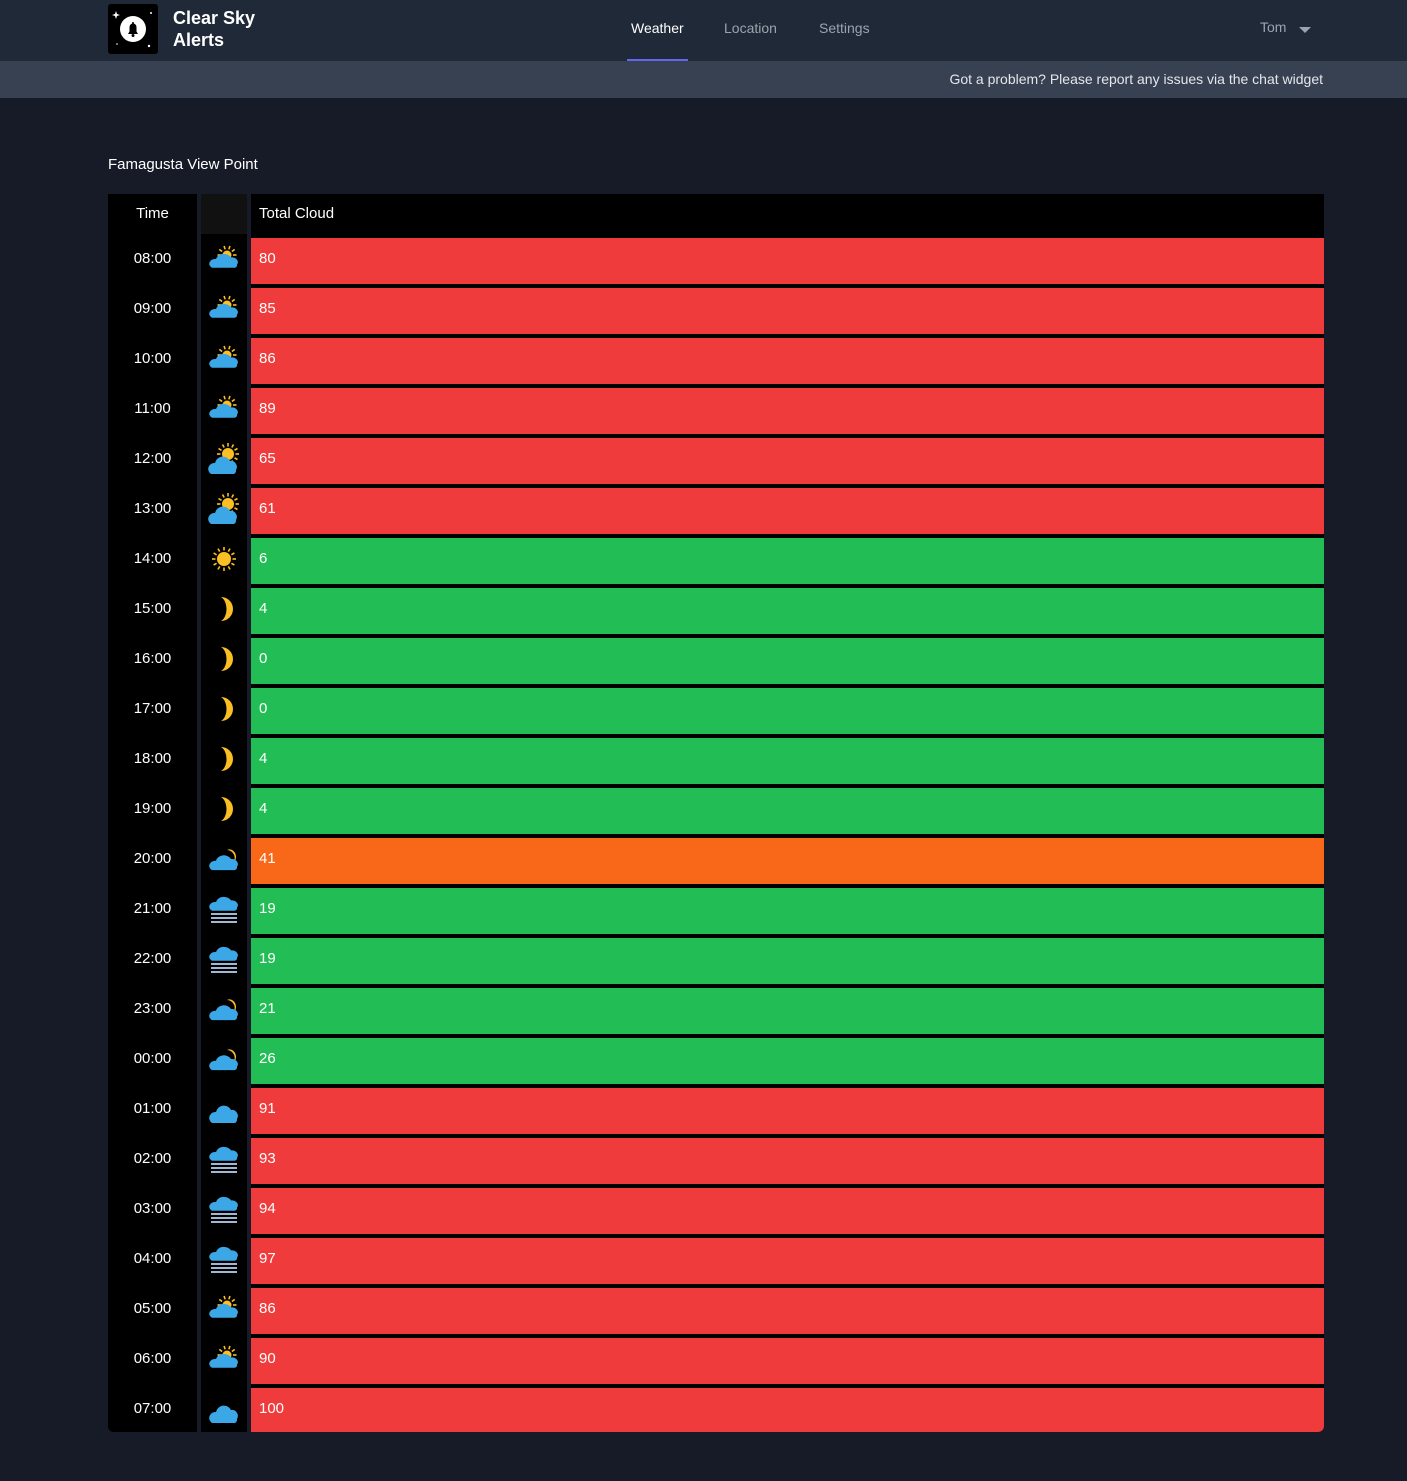 The image size is (1407, 1481). What do you see at coordinates (787, 1410) in the screenshot?
I see `row-total-cloud: 100` at bounding box center [787, 1410].